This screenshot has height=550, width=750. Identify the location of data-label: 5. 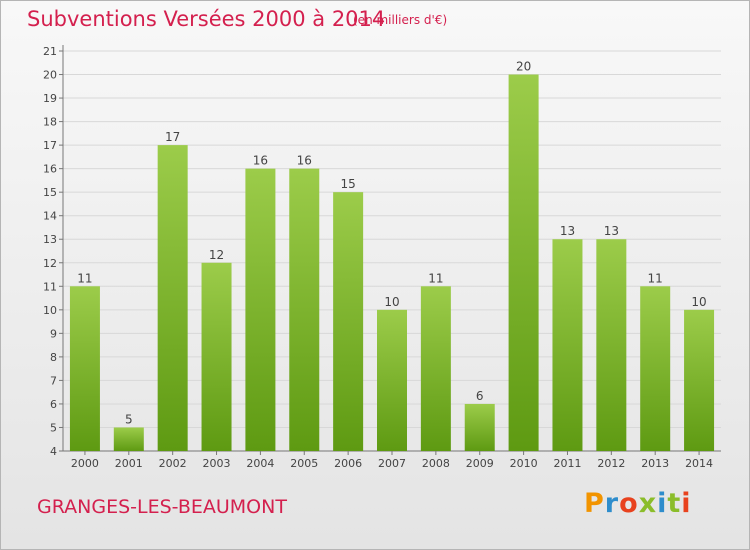
(129, 419).